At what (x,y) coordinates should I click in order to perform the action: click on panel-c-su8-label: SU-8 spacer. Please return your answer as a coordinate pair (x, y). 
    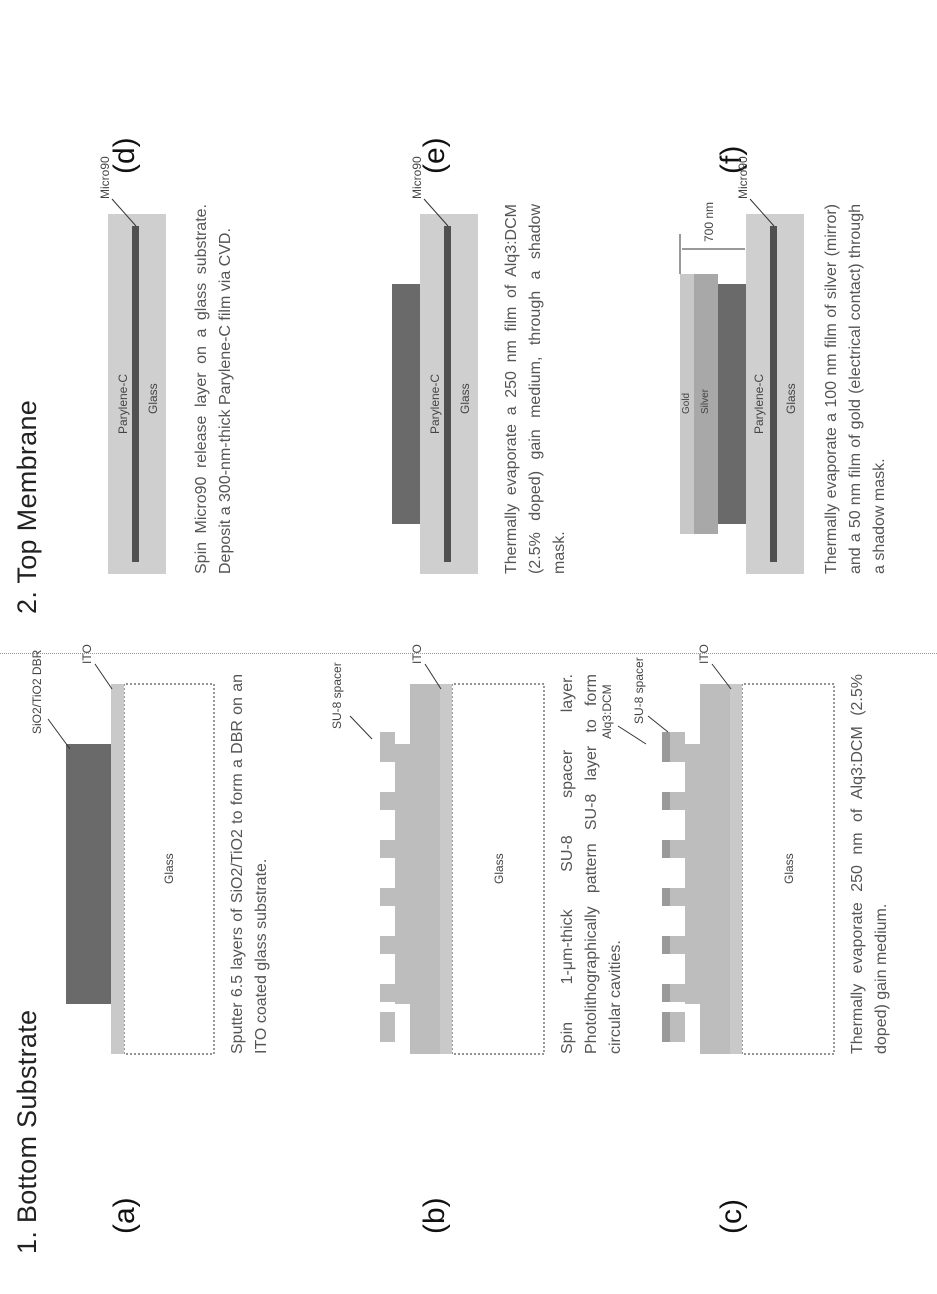
    Looking at the image, I should click on (639, 690).